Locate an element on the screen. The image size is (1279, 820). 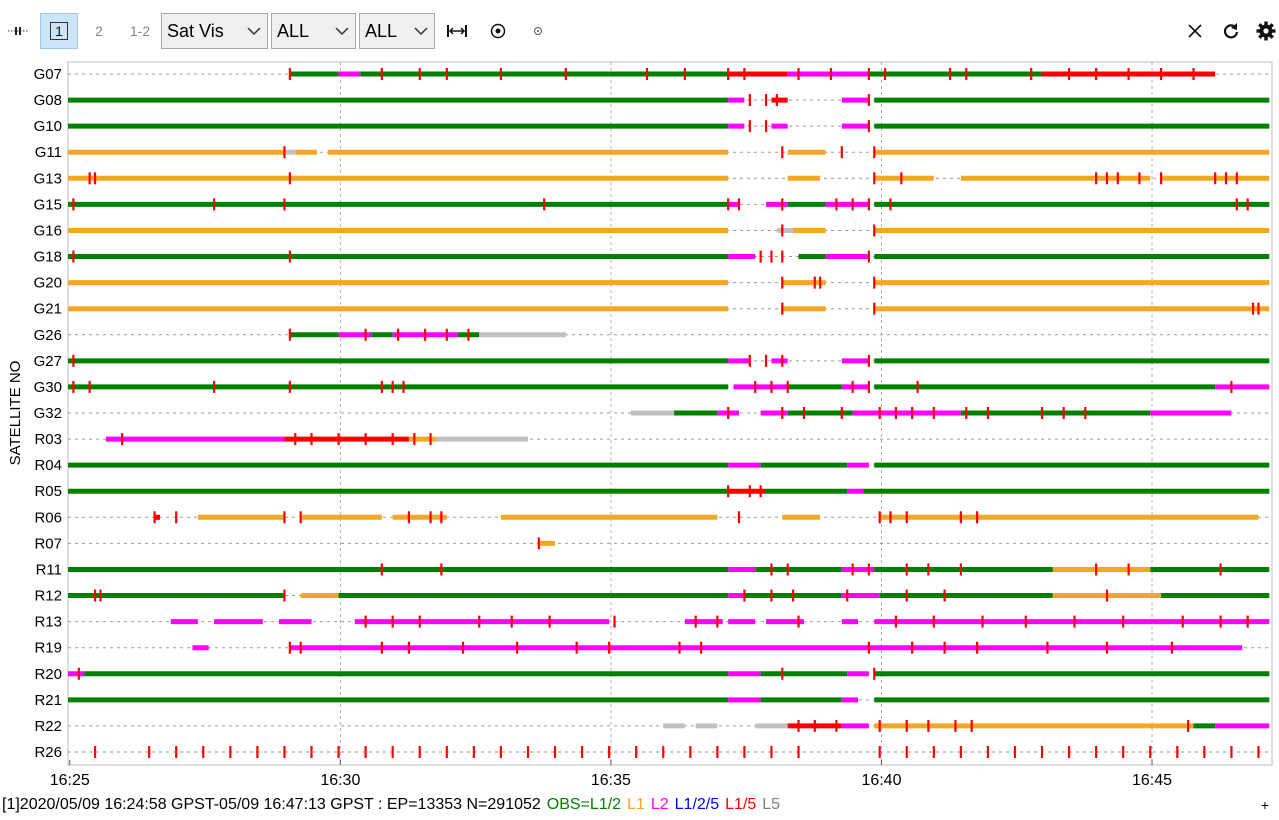
satellite-row-g30: G30 is located at coordinates (653, 387).